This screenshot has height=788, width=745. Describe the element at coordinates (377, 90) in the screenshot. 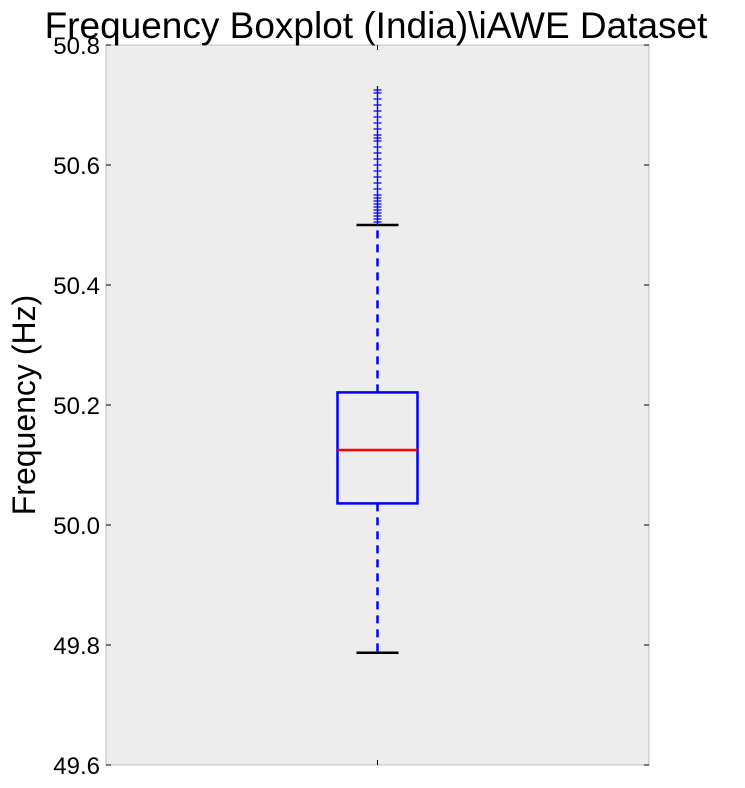

I see `outlier-marker` at that location.